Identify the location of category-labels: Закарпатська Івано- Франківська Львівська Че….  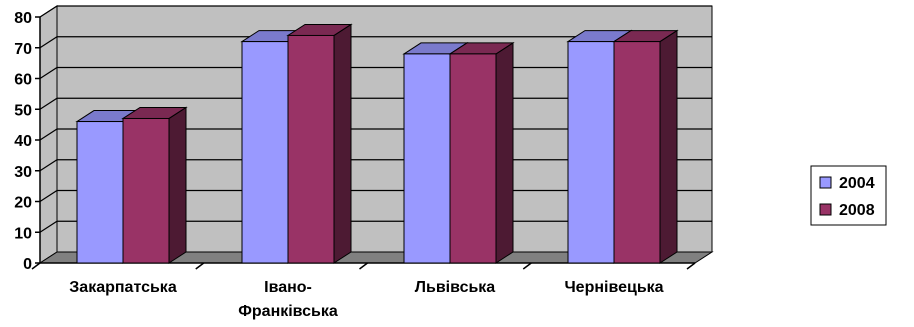
(366, 299).